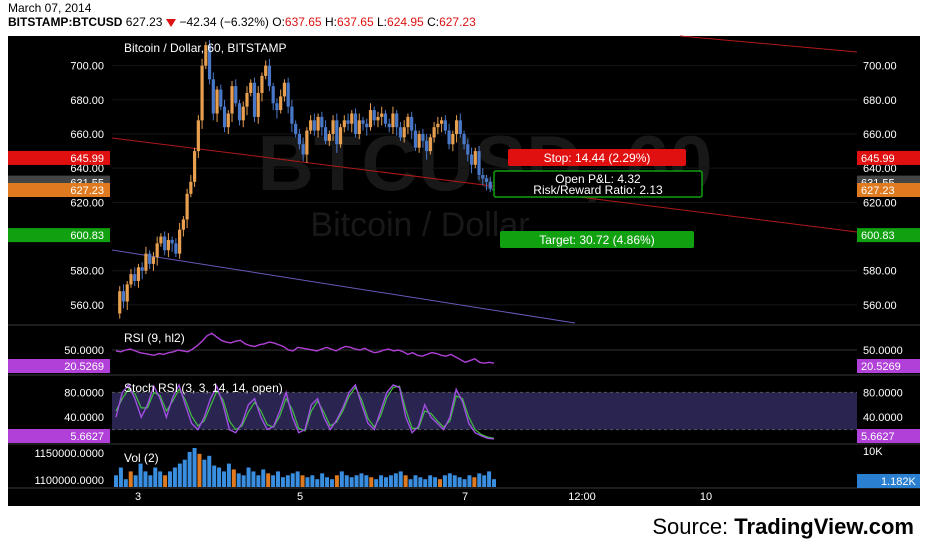 This screenshot has width=932, height=550. What do you see at coordinates (880, 101) in the screenshot?
I see `right-price-tick: 680.00` at bounding box center [880, 101].